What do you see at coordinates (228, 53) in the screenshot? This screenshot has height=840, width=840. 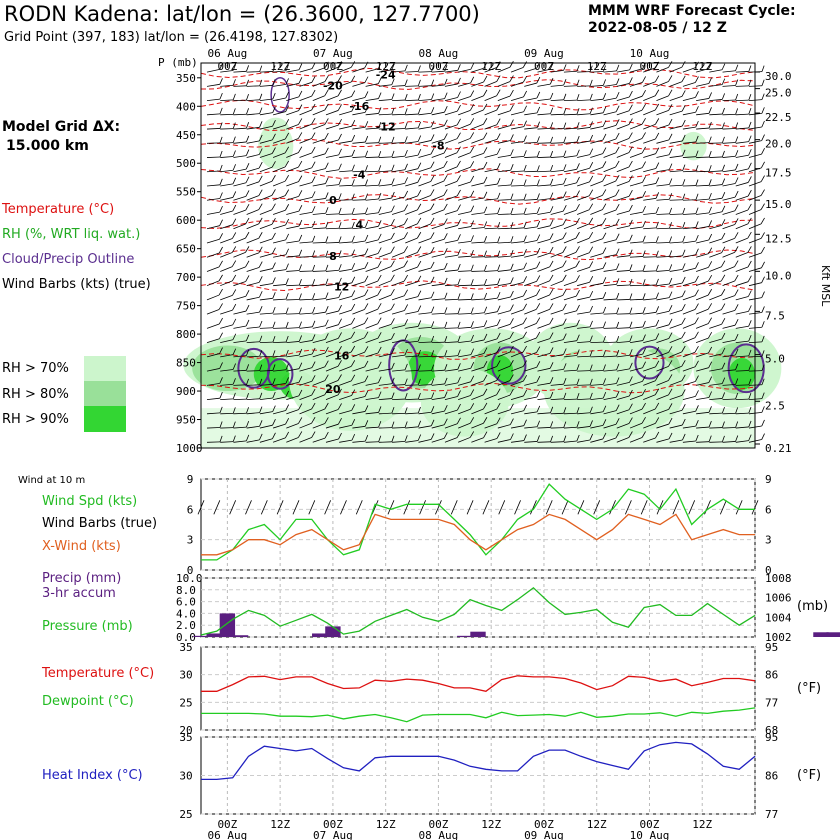 I see `time-day-label-top: 06 Aug` at bounding box center [228, 53].